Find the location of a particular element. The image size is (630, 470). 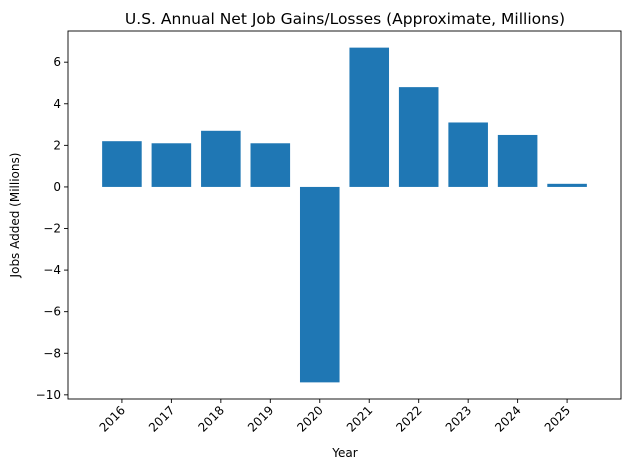

y-tick-label: 2 is located at coordinates (57, 145).